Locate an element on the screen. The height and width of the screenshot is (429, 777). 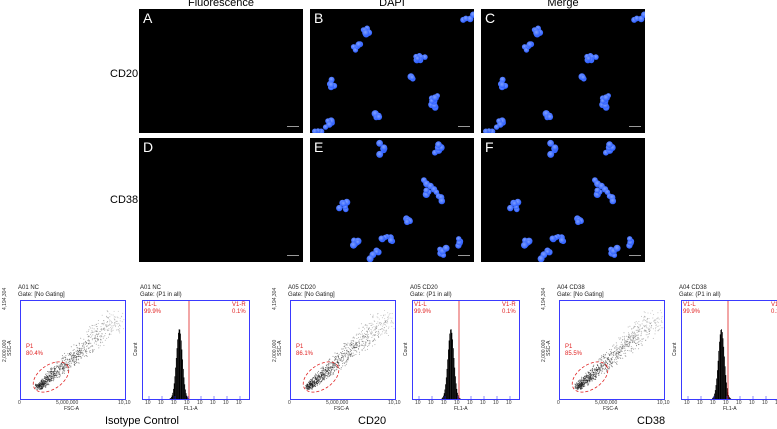
nucleus is located at coordinates (588, 58).